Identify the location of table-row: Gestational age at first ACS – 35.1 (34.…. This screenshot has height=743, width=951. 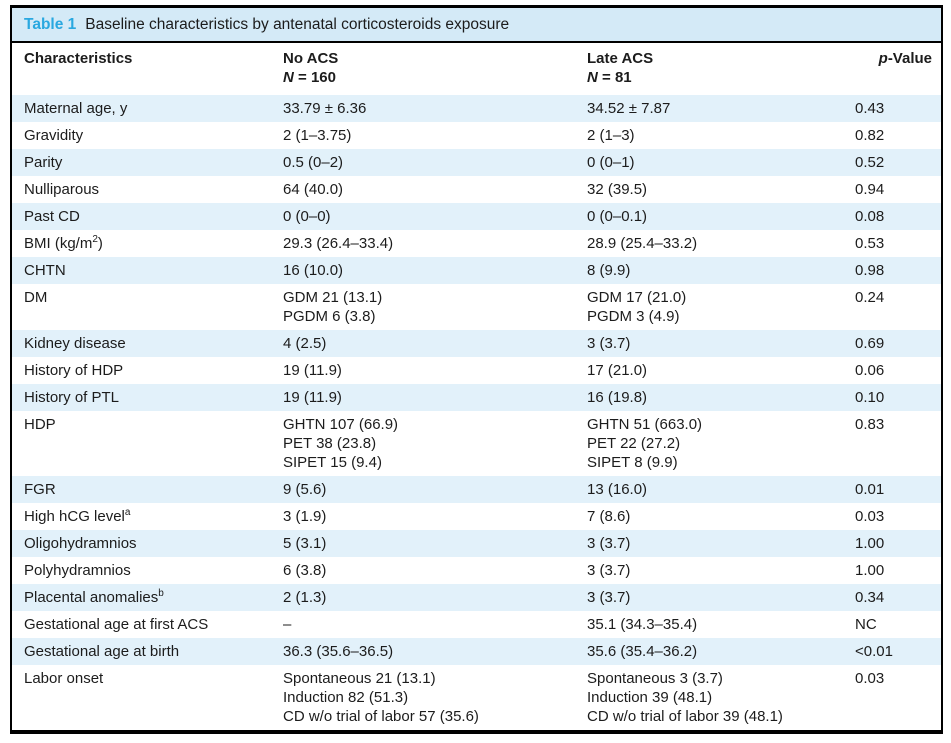
(476, 624).